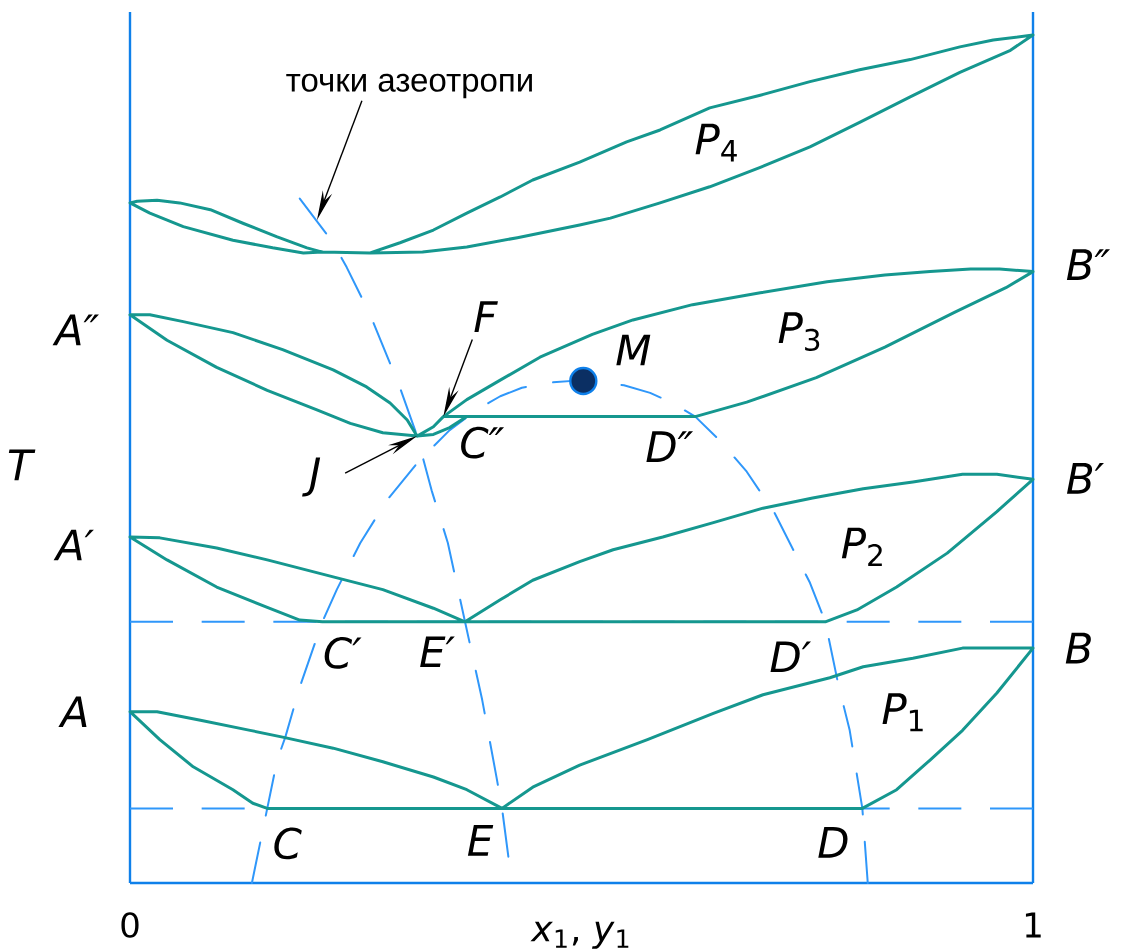 The height and width of the screenshot is (951, 1121). I want to click on x-tick-label: 1, so click(1033, 925).